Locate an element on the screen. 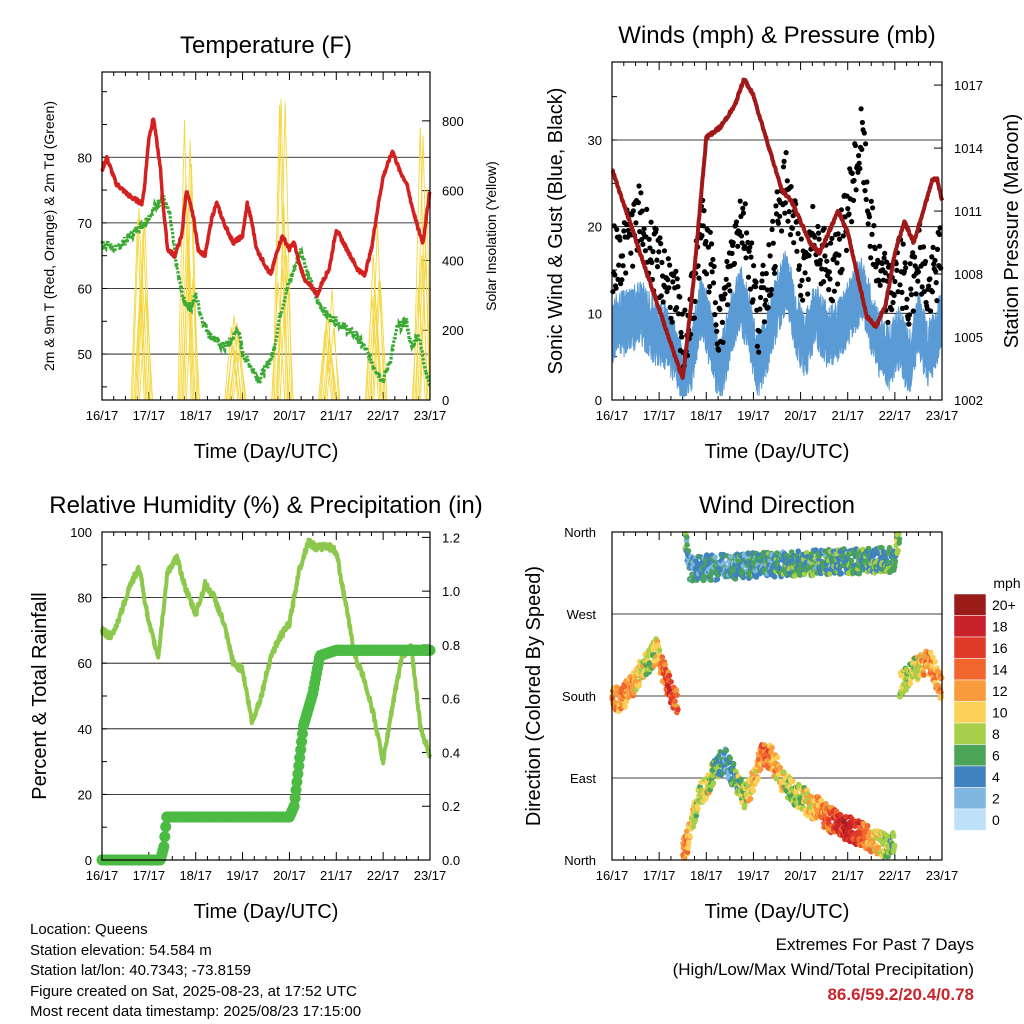  humidity-series is located at coordinates (266, 651).